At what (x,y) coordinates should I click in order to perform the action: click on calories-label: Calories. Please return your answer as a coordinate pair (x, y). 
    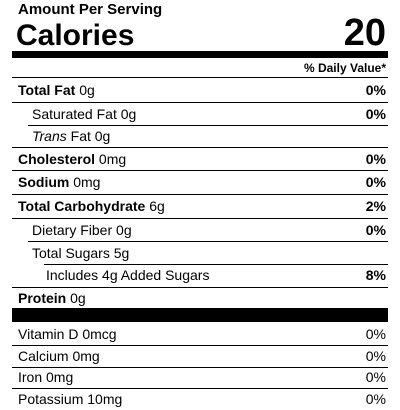
    Looking at the image, I should click on (75, 35).